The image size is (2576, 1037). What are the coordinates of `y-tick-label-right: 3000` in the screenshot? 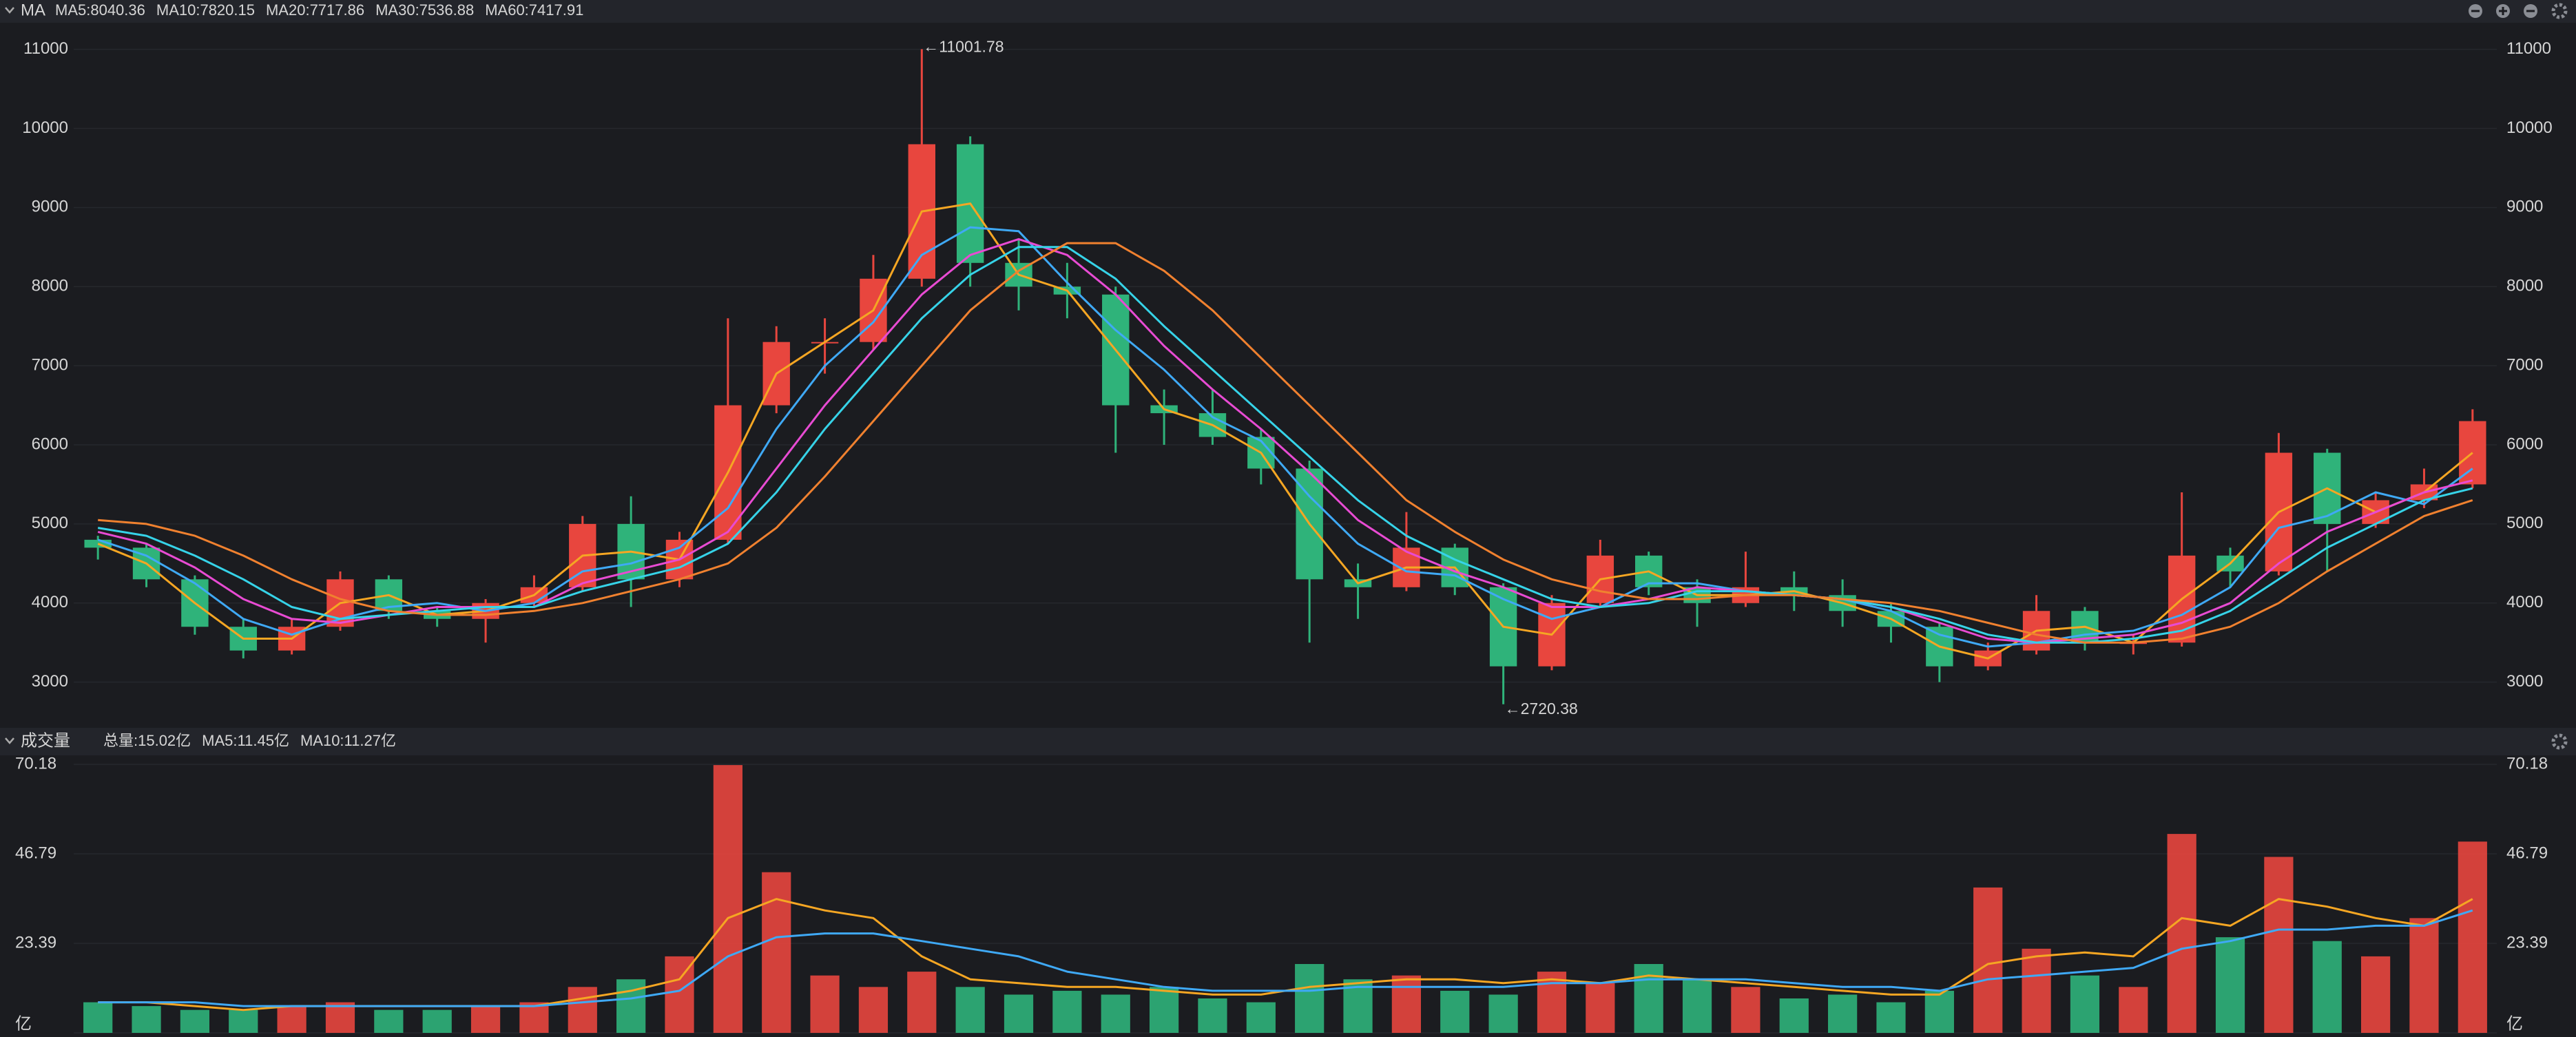 It's located at (2524, 681).